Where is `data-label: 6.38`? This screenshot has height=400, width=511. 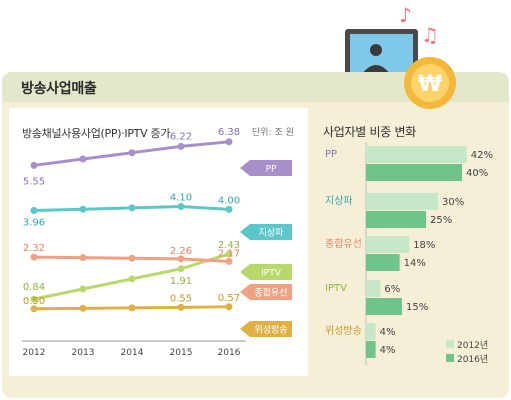
data-label: 6.38 is located at coordinates (229, 132).